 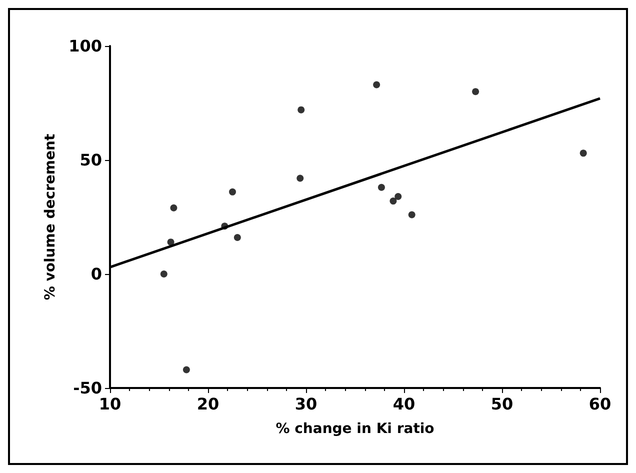 I want to click on y-tick-label: -50, so click(x=87, y=388).